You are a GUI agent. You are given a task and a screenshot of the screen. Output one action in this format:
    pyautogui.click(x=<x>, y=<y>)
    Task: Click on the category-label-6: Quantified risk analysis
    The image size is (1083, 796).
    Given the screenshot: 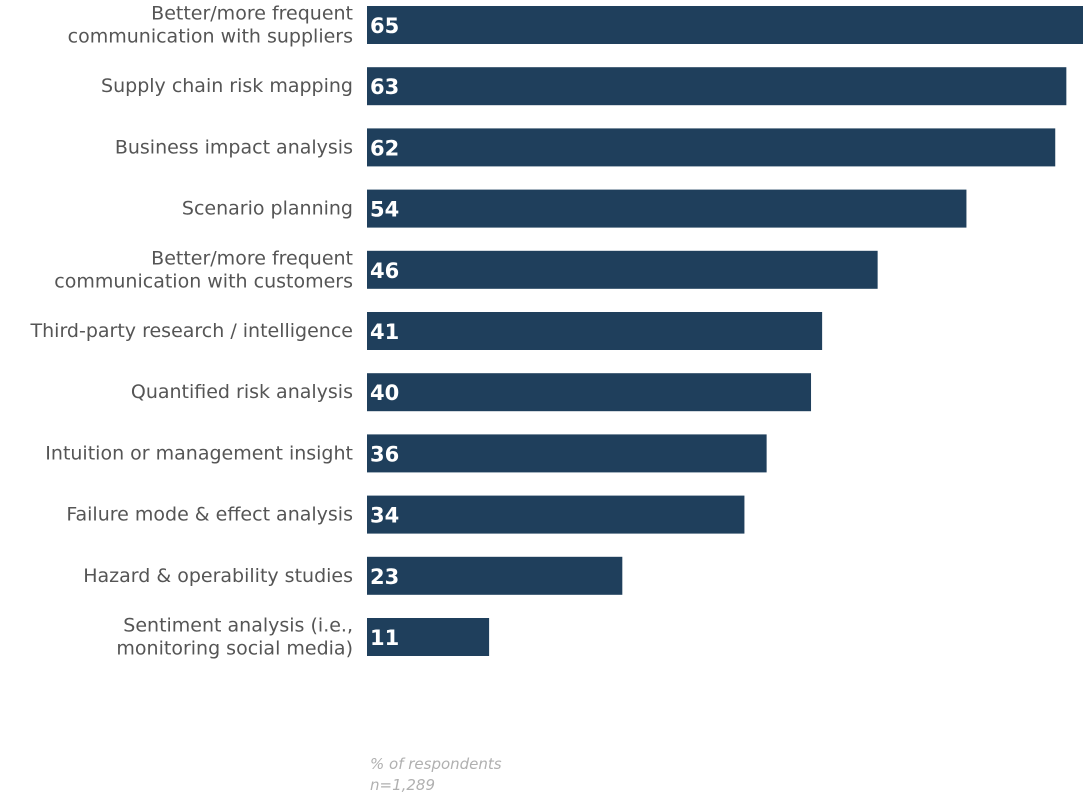 What is the action you would take?
    pyautogui.click(x=242, y=392)
    